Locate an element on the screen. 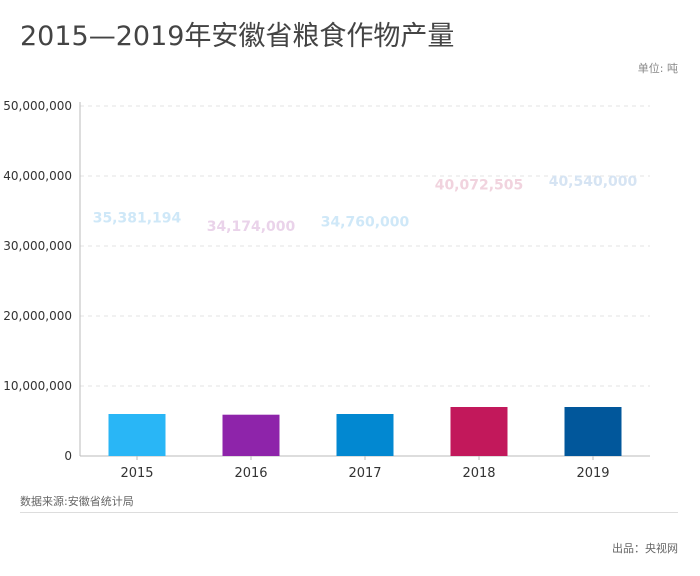 This screenshot has height=576, width=700. y-tick-label: 50,000,000 is located at coordinates (37, 106).